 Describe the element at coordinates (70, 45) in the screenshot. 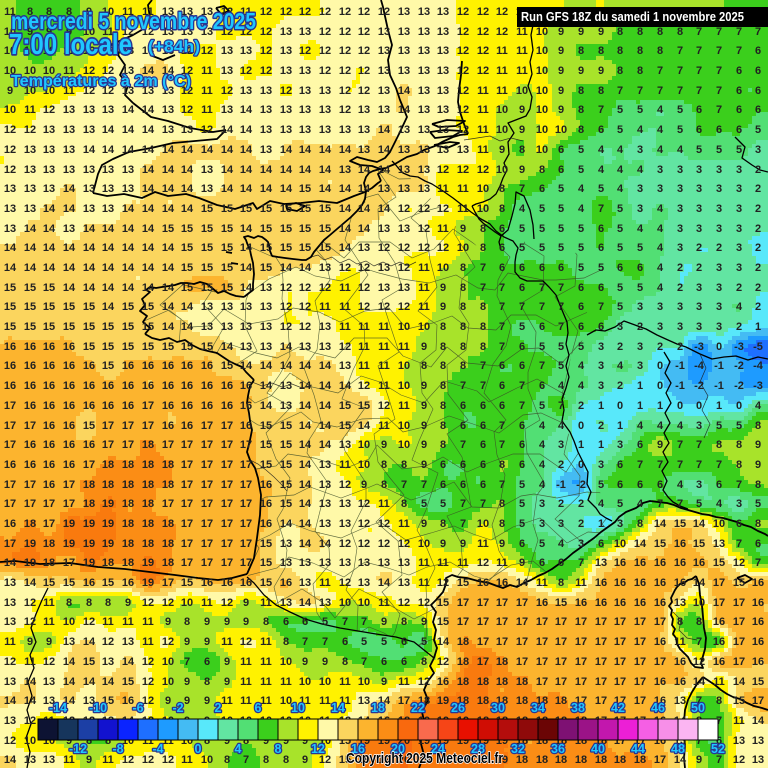

I see `svg-text: 7:00 locale` at that location.